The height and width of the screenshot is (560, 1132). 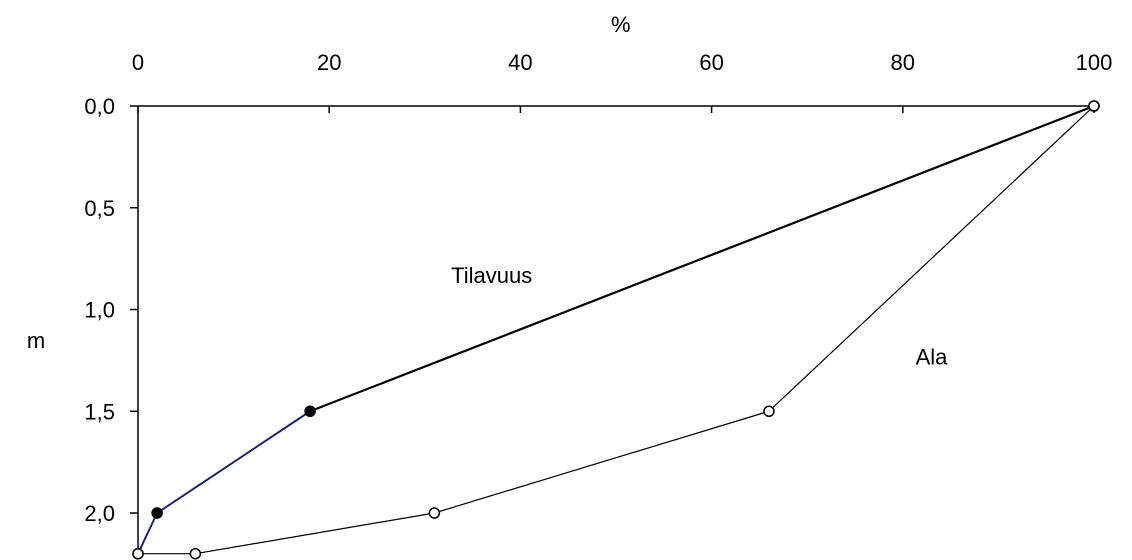 What do you see at coordinates (903, 62) in the screenshot?
I see `x-tick-label: 80` at bounding box center [903, 62].